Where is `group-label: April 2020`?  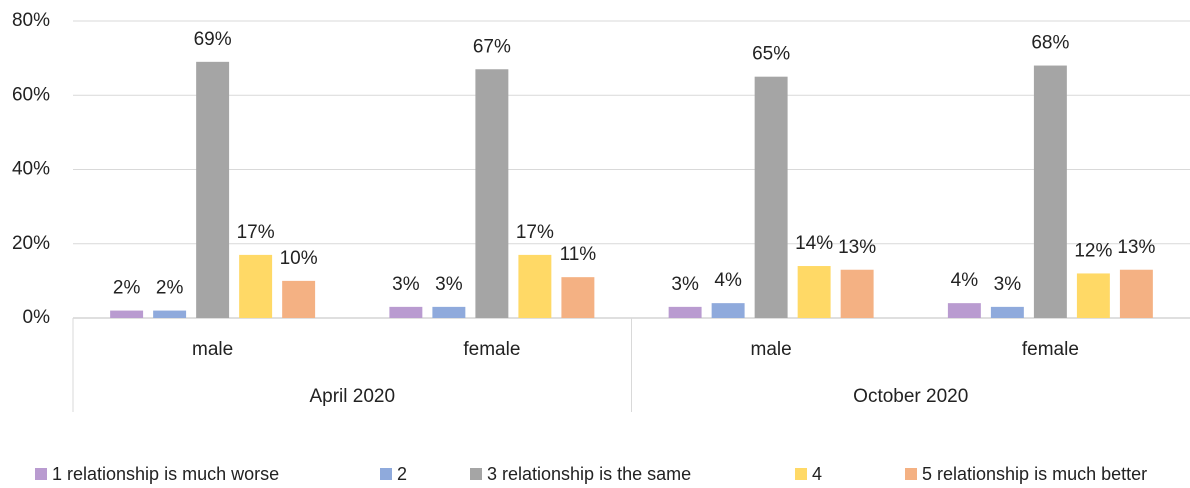
group-label: April 2020 is located at coordinates (352, 396).